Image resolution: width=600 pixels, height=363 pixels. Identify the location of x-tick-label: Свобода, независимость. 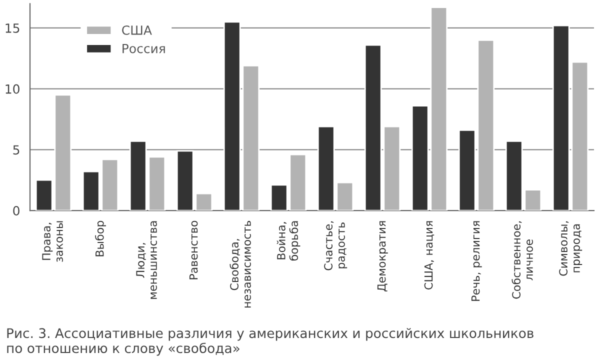
(240, 264).